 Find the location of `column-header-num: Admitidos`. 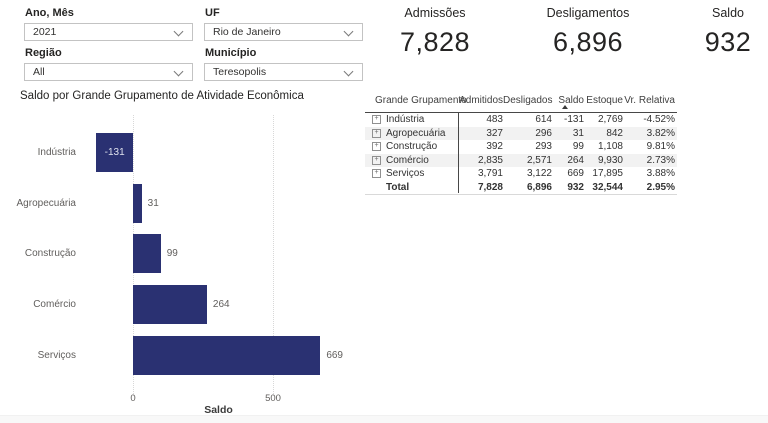

column-header-num: Admitidos is located at coordinates (481, 100).